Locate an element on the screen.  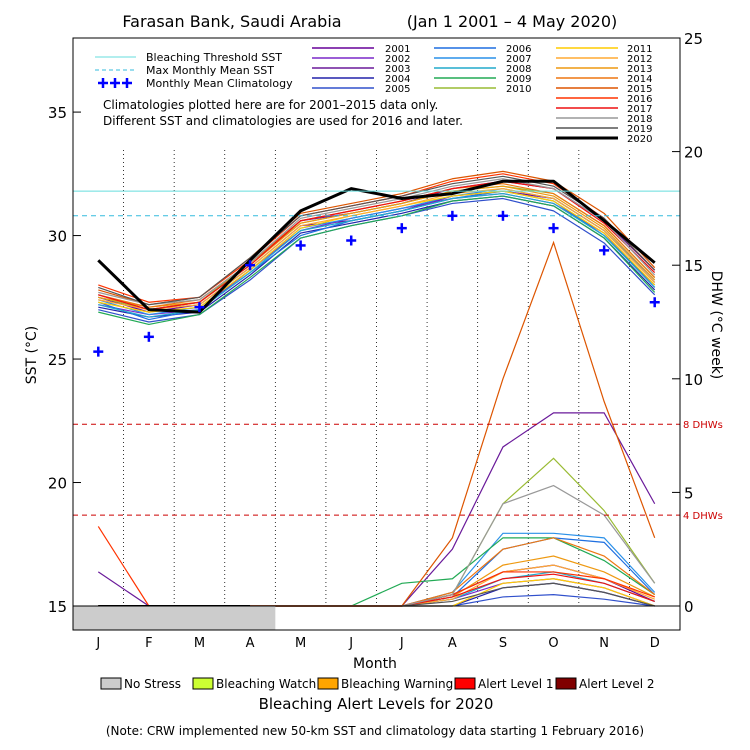
left-tick-label: 35 is located at coordinates (57, 113).